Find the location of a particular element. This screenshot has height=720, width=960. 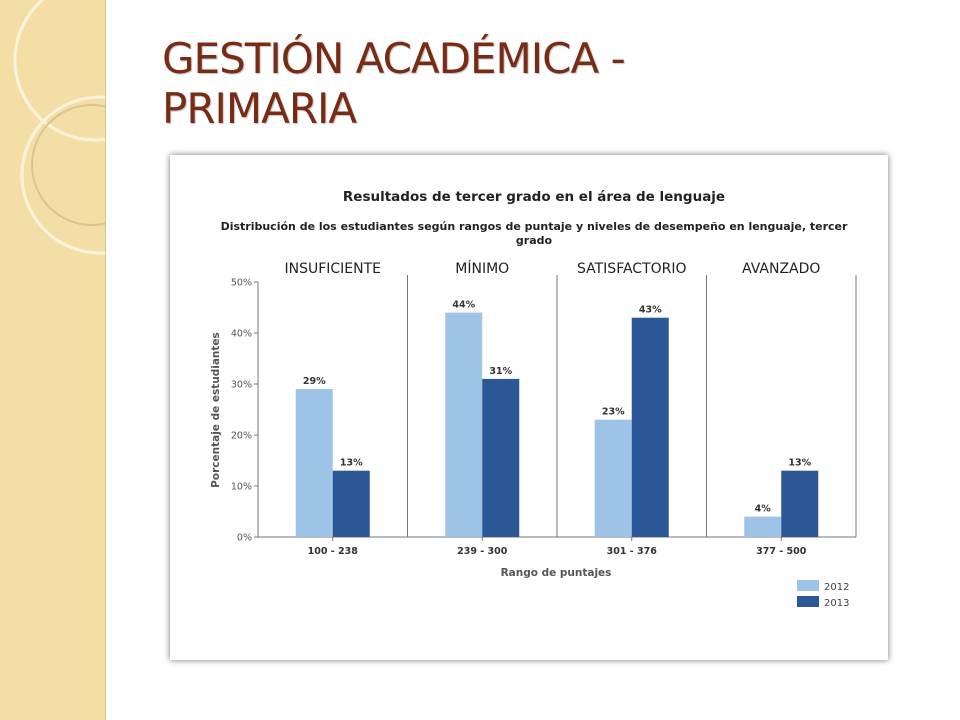

chart-subtitle-line2: grado is located at coordinates (534, 240).